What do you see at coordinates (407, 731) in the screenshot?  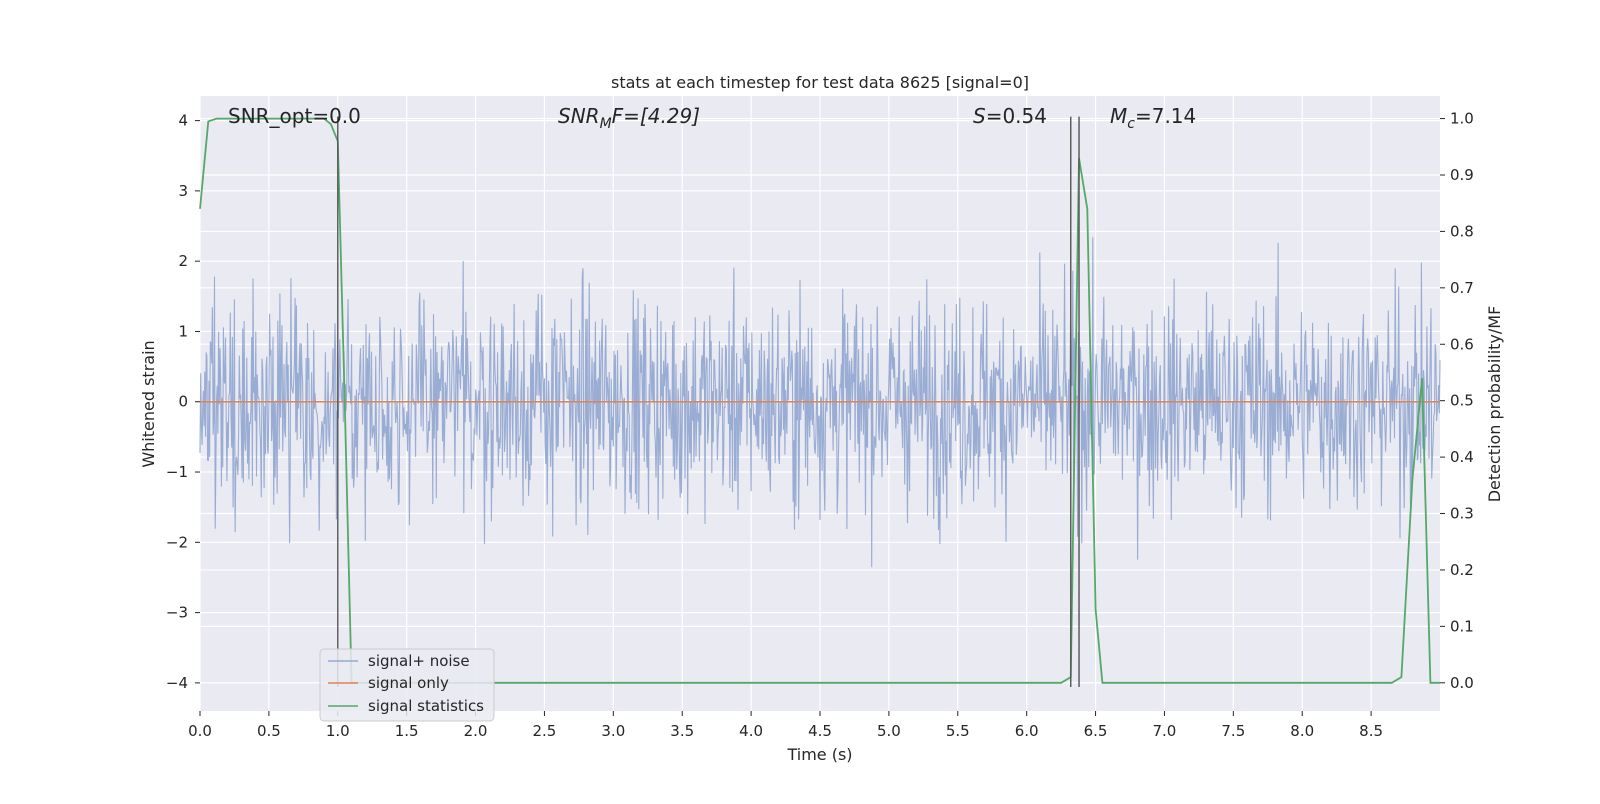 I see `x-tick-label: 1.5` at bounding box center [407, 731].